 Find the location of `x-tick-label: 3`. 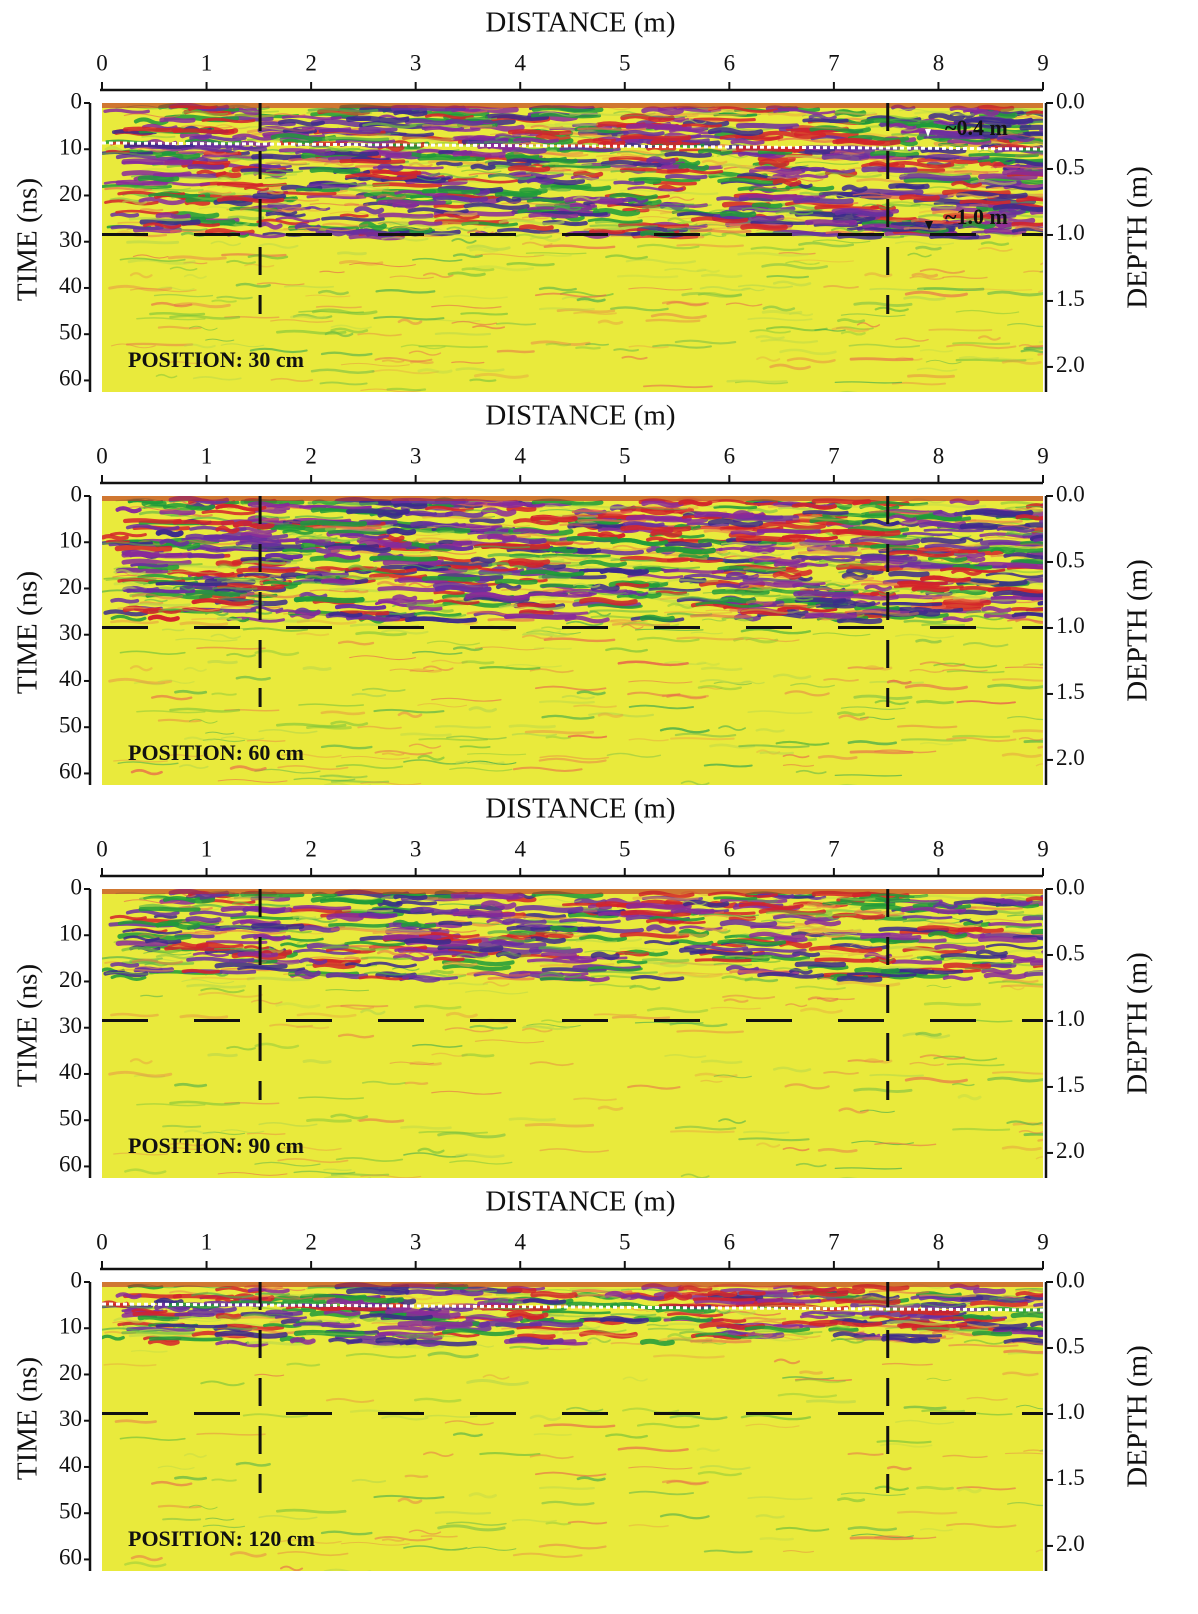

x-tick-label: 3 is located at coordinates (416, 455).